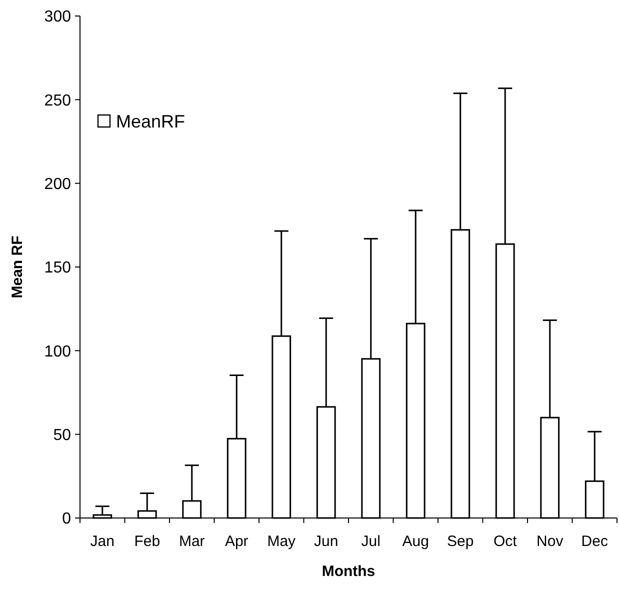 The image size is (619, 598). I want to click on y-tick-label: 0, so click(67, 519).